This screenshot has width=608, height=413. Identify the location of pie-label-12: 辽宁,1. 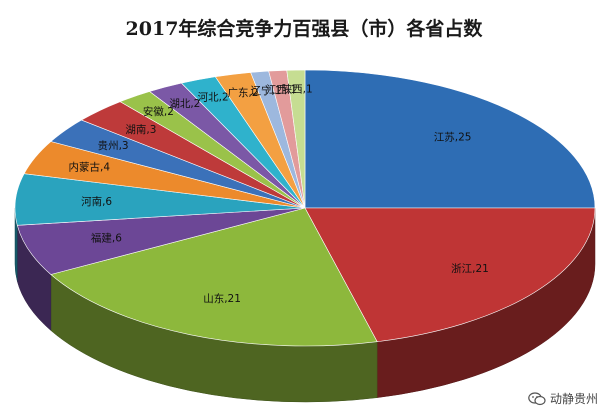
(265, 90).